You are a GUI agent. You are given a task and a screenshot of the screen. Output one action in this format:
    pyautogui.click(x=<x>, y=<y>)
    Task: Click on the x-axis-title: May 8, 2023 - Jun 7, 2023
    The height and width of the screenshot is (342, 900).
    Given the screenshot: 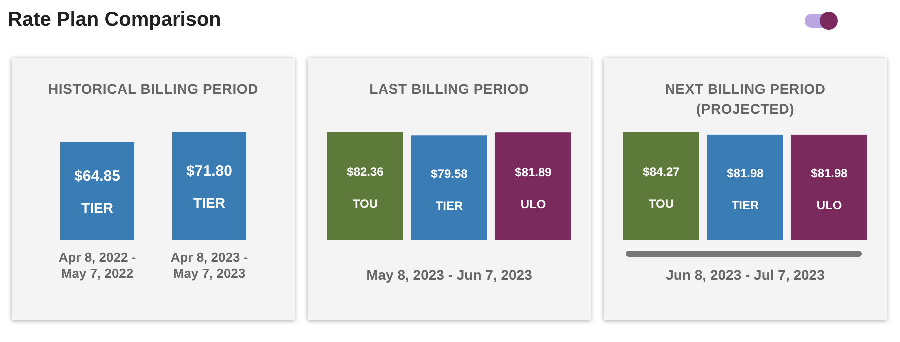 What is the action you would take?
    pyautogui.click(x=449, y=275)
    